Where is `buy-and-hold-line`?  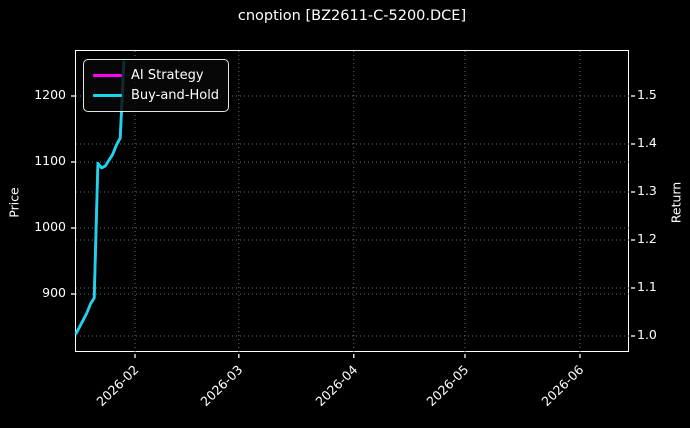 buy-and-hold-line is located at coordinates (100, 197).